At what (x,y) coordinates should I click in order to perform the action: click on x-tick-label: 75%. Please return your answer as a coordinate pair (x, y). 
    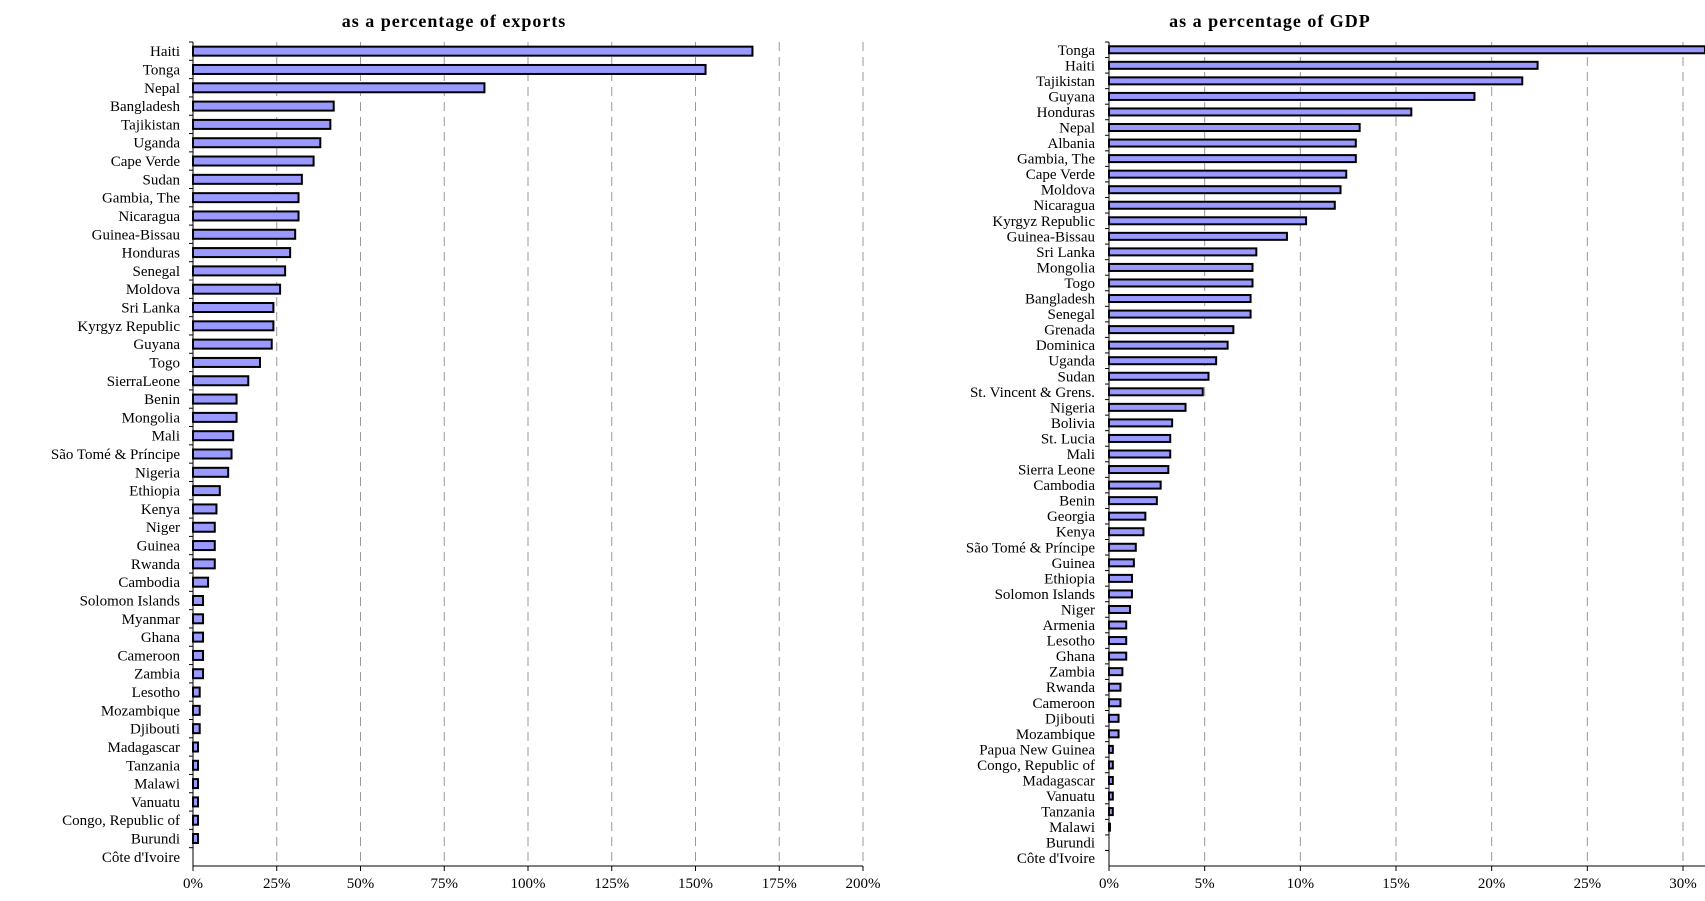
    Looking at the image, I should click on (445, 884).